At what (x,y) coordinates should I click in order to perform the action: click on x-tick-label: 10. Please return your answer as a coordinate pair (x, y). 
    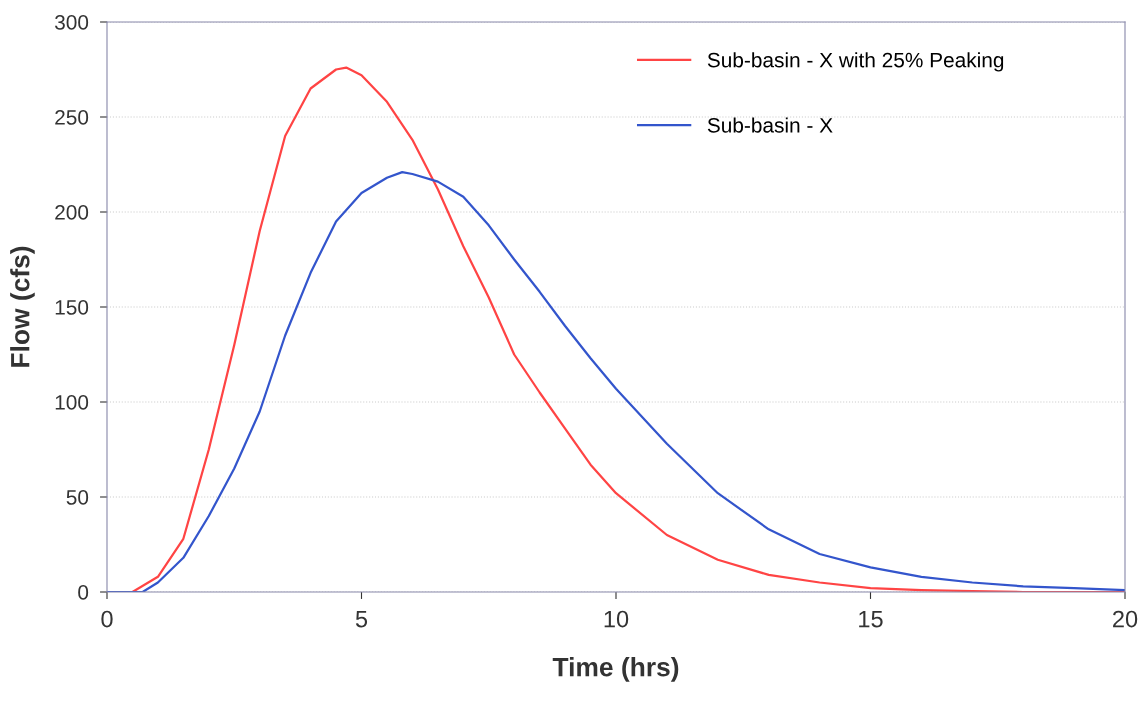
    Looking at the image, I should click on (616, 619).